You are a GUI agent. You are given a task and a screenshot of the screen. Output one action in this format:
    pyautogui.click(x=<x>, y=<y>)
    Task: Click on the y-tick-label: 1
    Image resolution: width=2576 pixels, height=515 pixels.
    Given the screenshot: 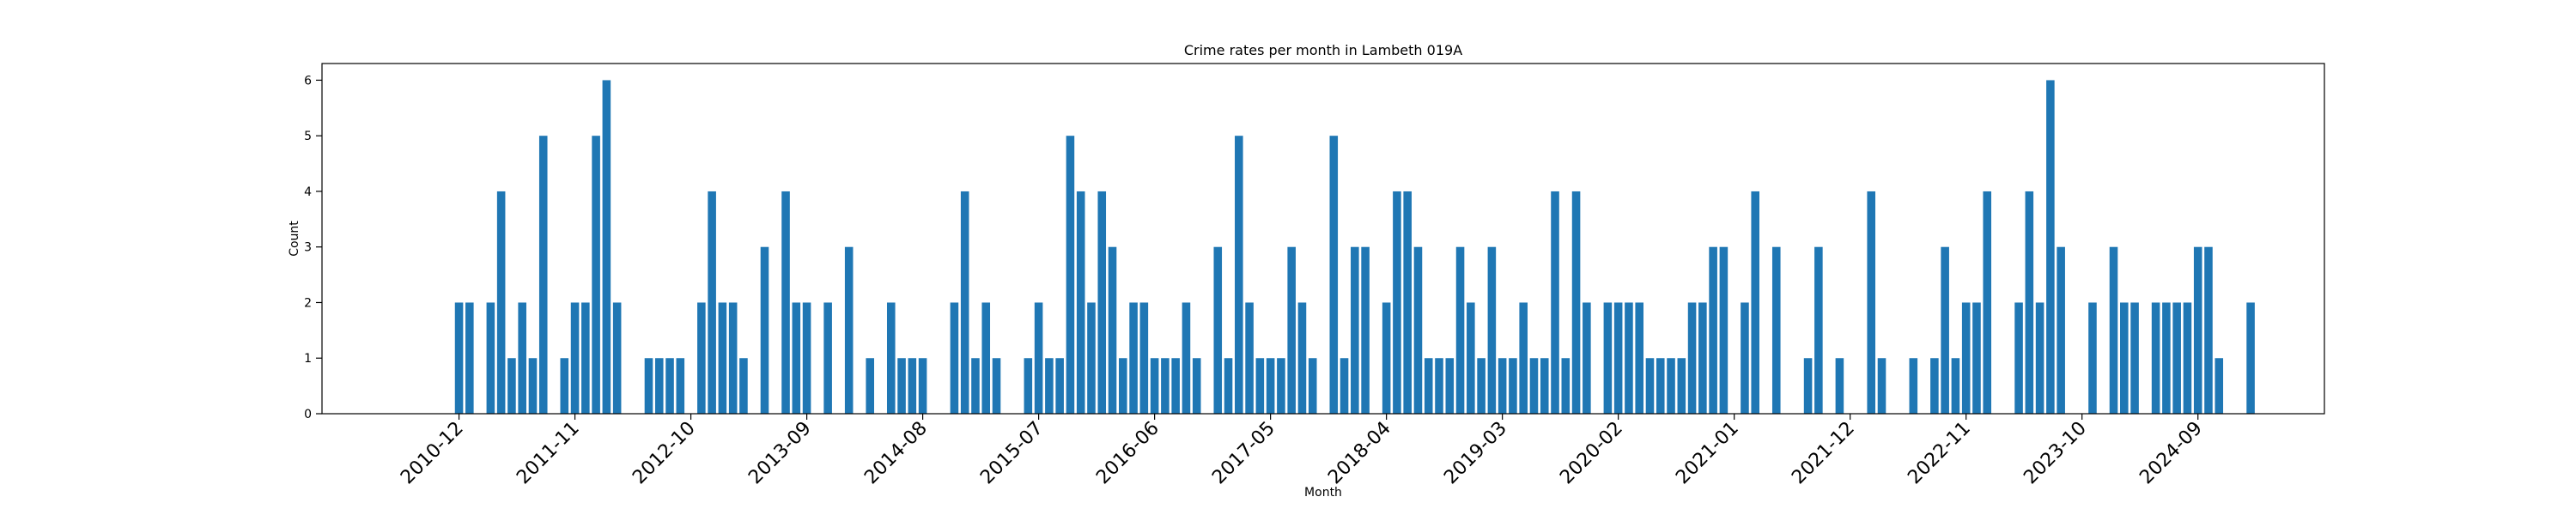 What is the action you would take?
    pyautogui.click(x=308, y=359)
    